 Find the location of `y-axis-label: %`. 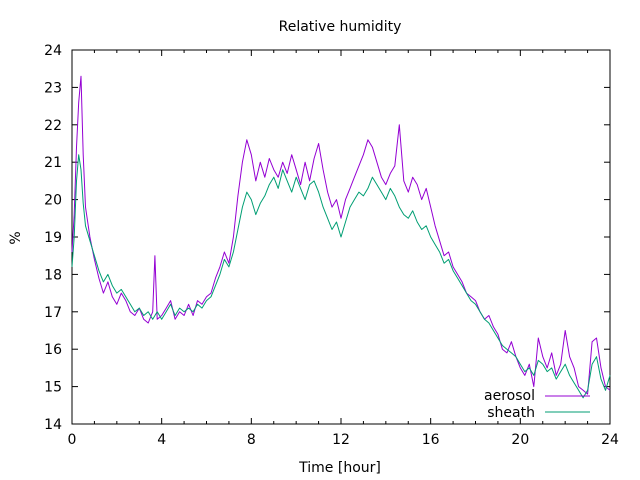

y-axis-label: % is located at coordinates (16, 237).